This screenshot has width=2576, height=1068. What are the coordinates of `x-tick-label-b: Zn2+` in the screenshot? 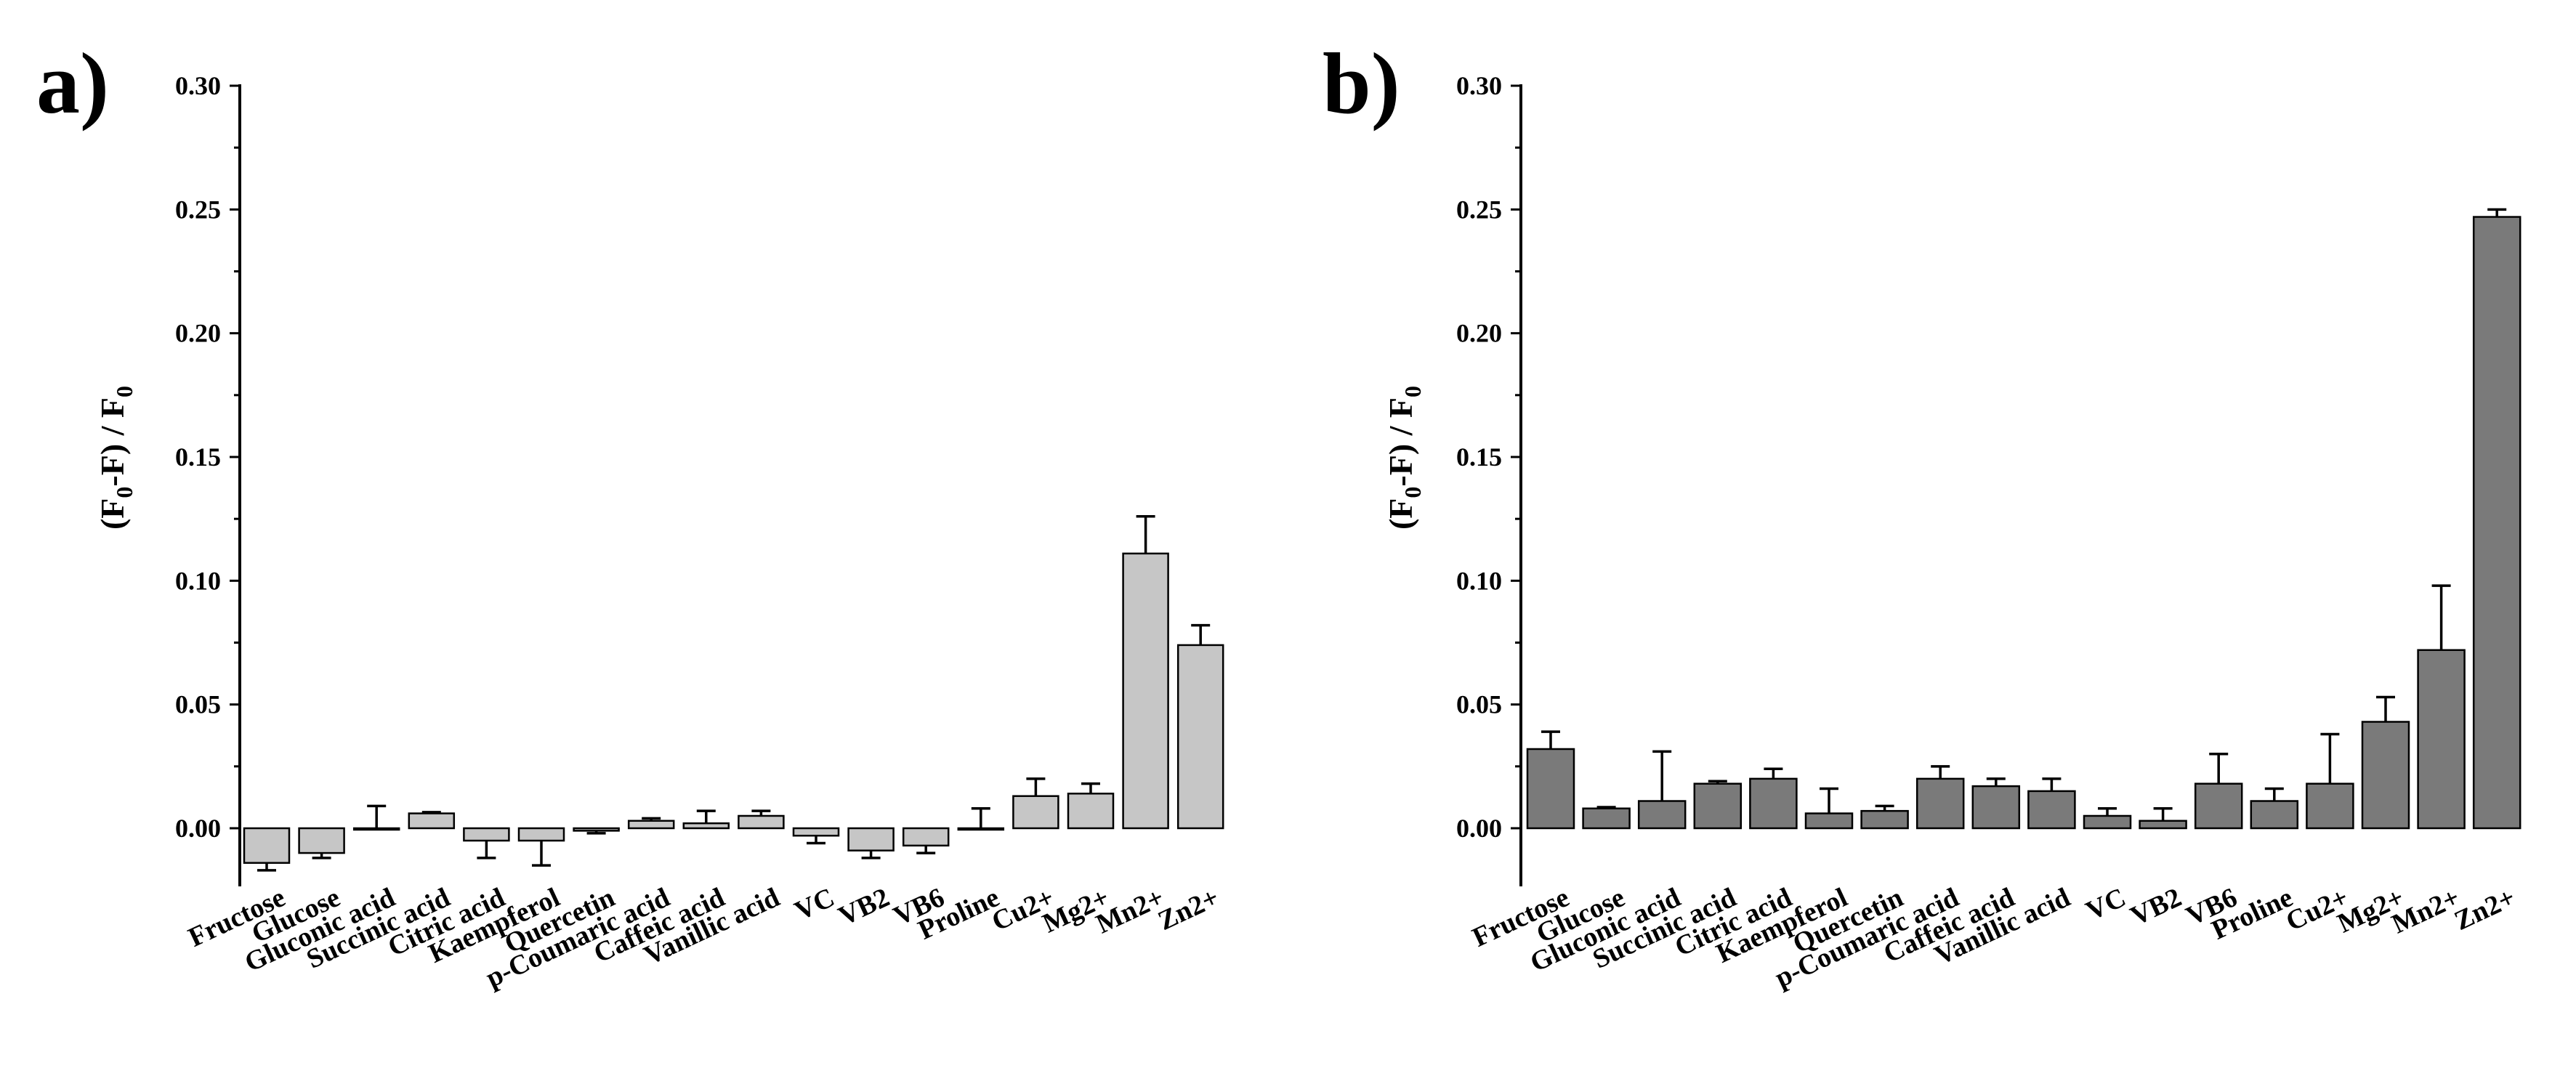 It's located at (2485, 909).